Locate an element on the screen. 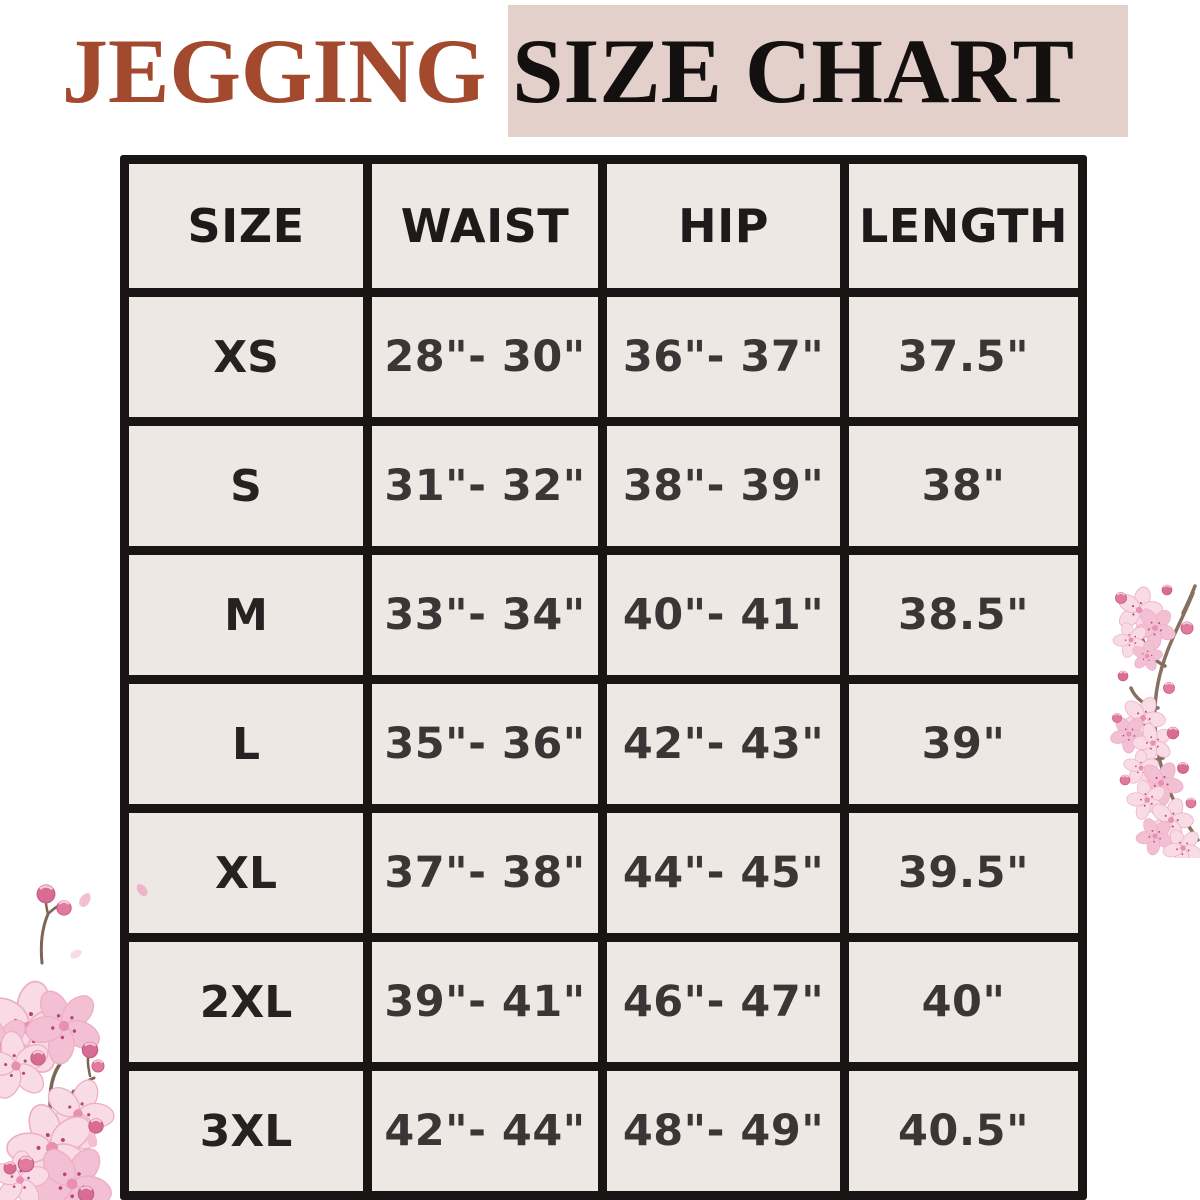 The height and width of the screenshot is (1200, 1200). waist-value-cell: 33"- 34" is located at coordinates (485, 615).